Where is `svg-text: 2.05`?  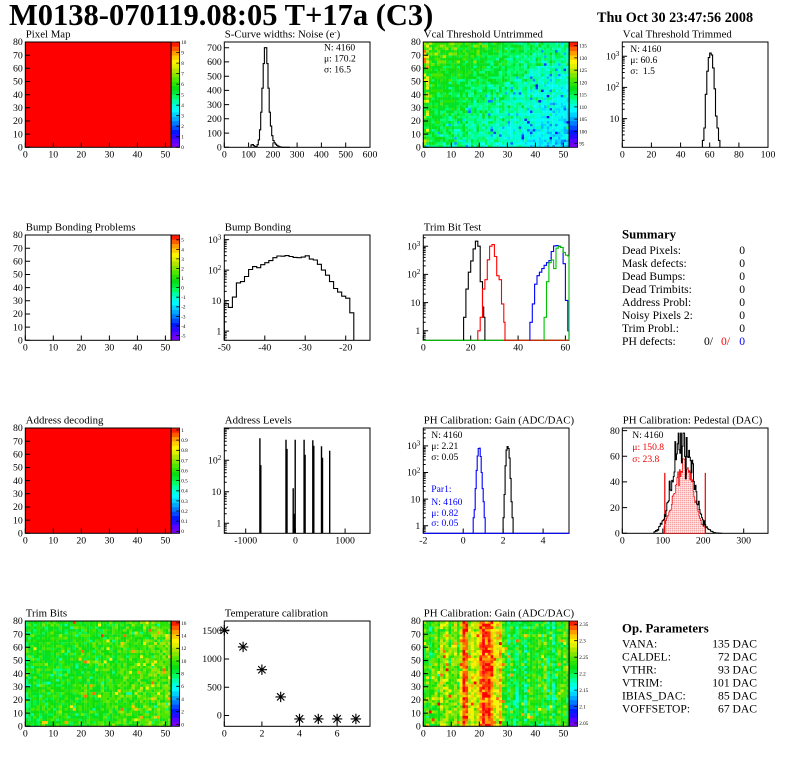 svg-text: 2.05 is located at coordinates (583, 724).